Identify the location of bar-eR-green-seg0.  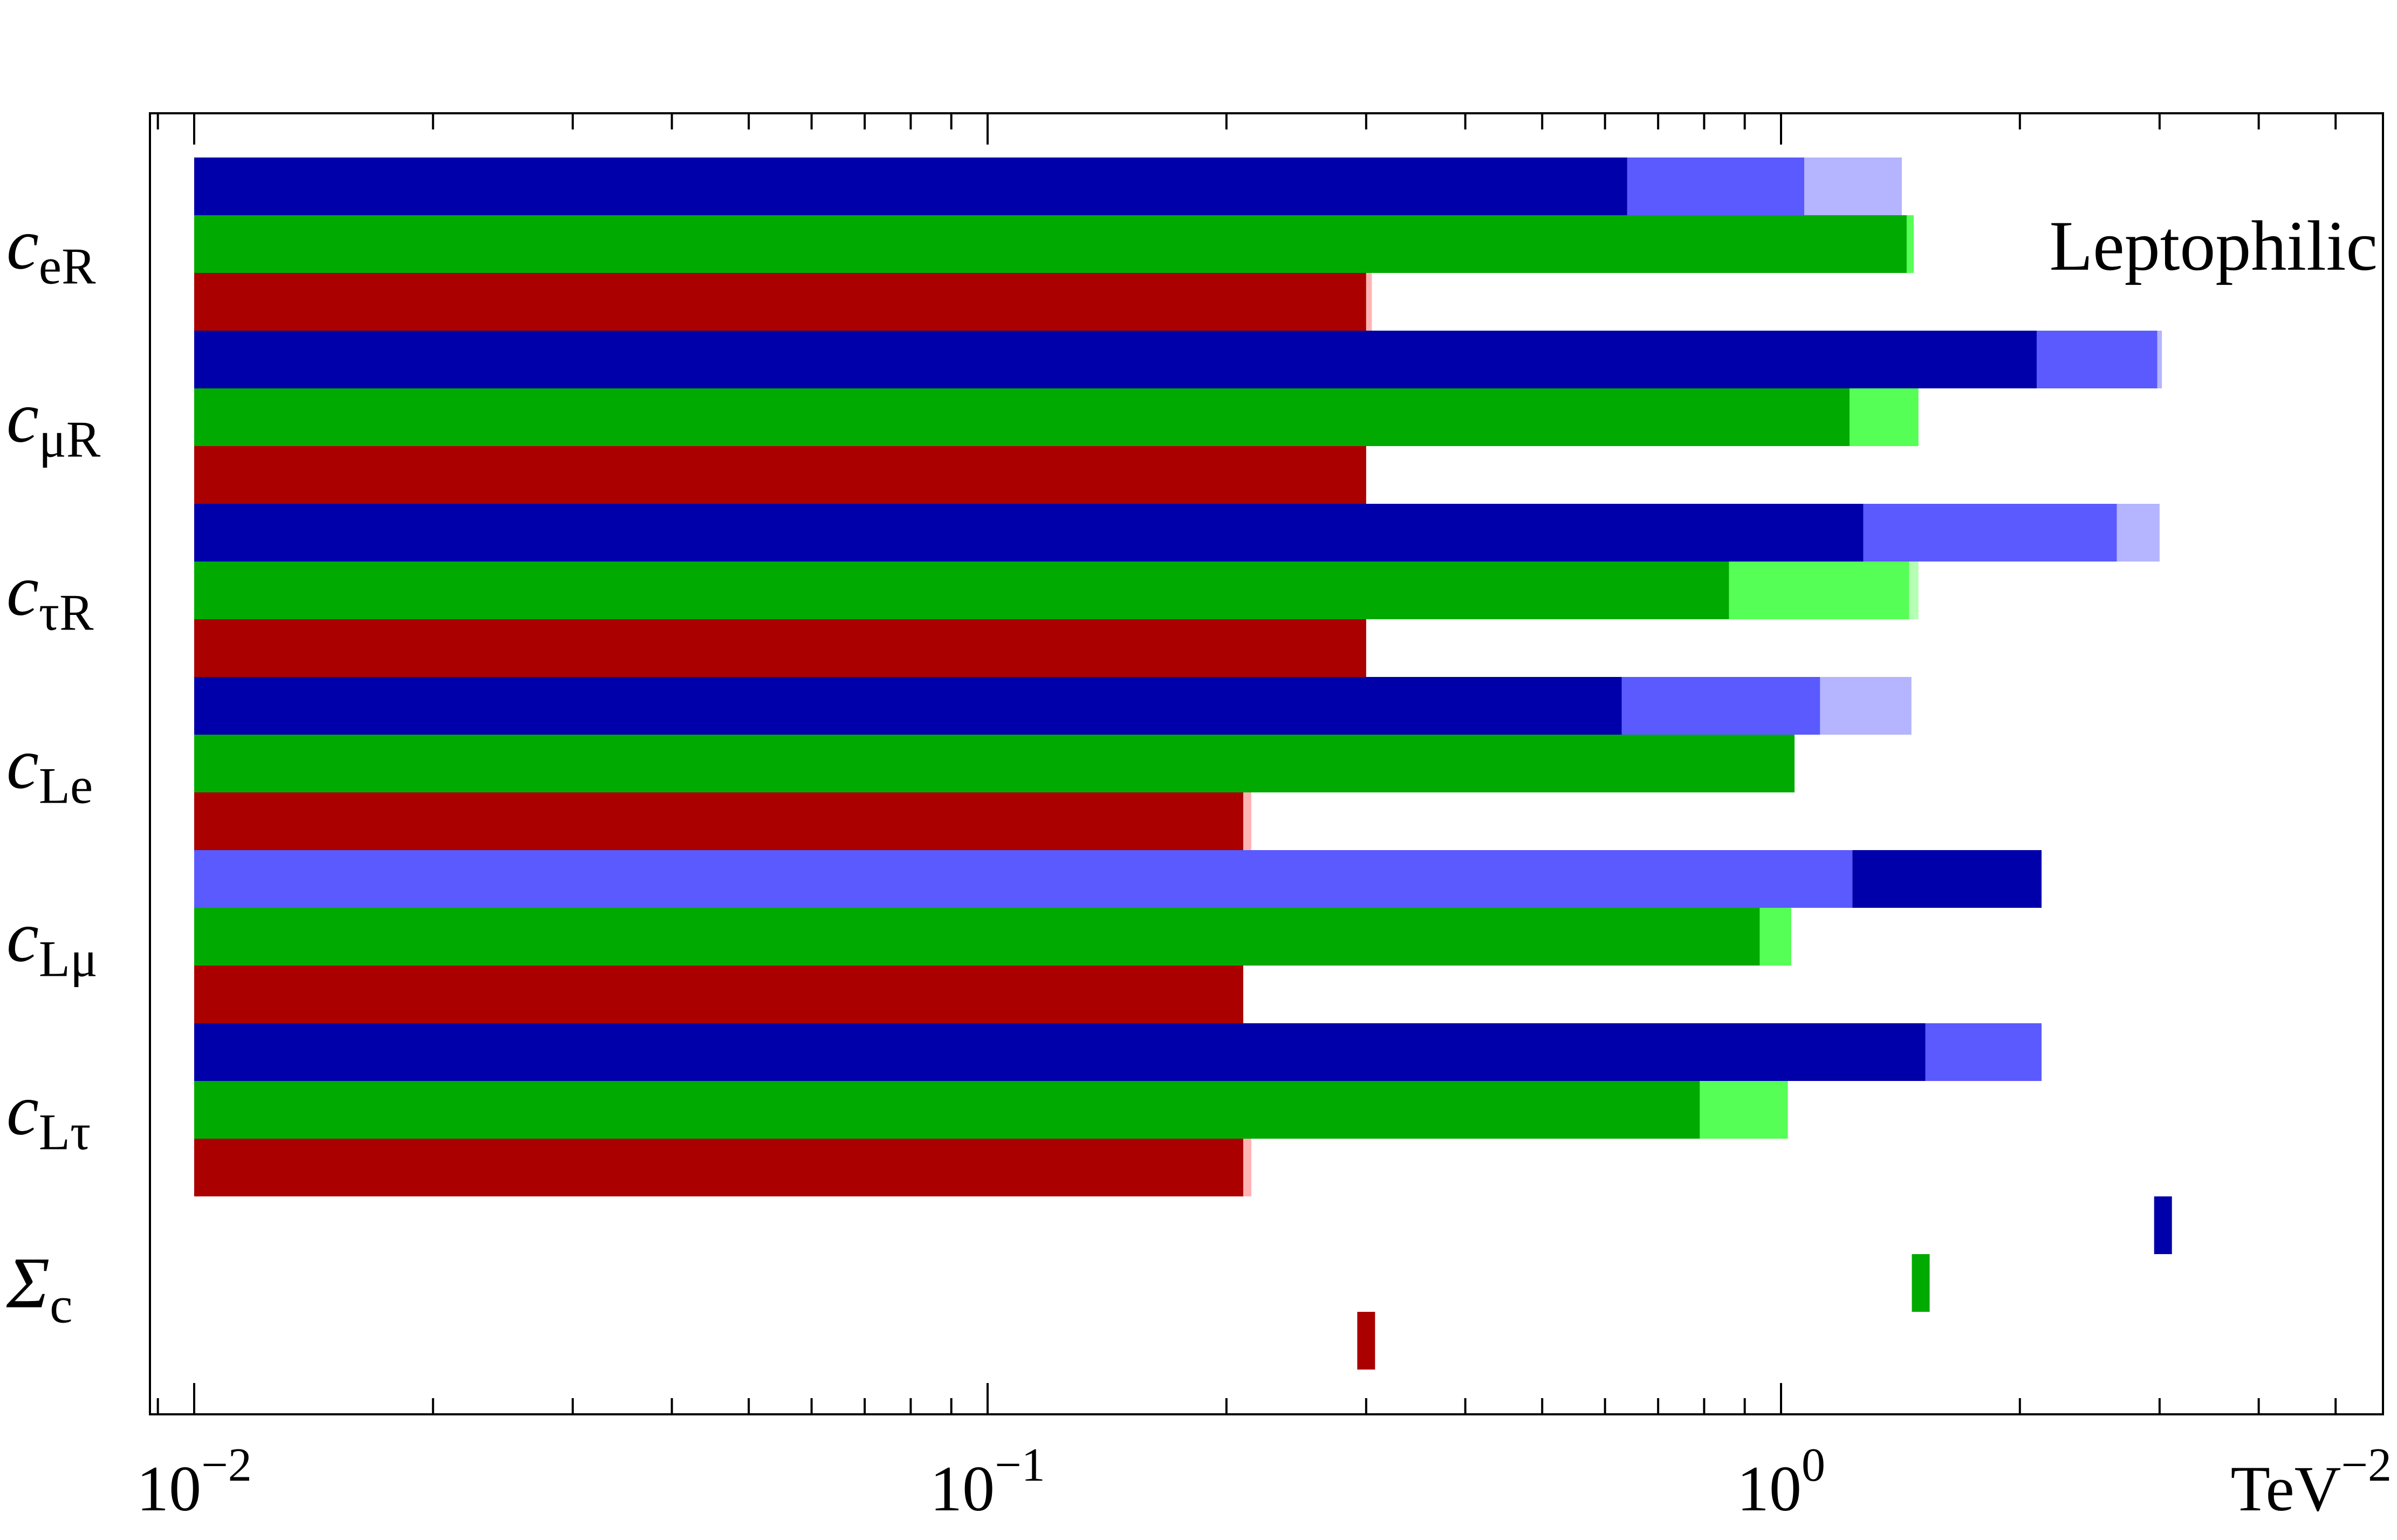
(1051, 244).